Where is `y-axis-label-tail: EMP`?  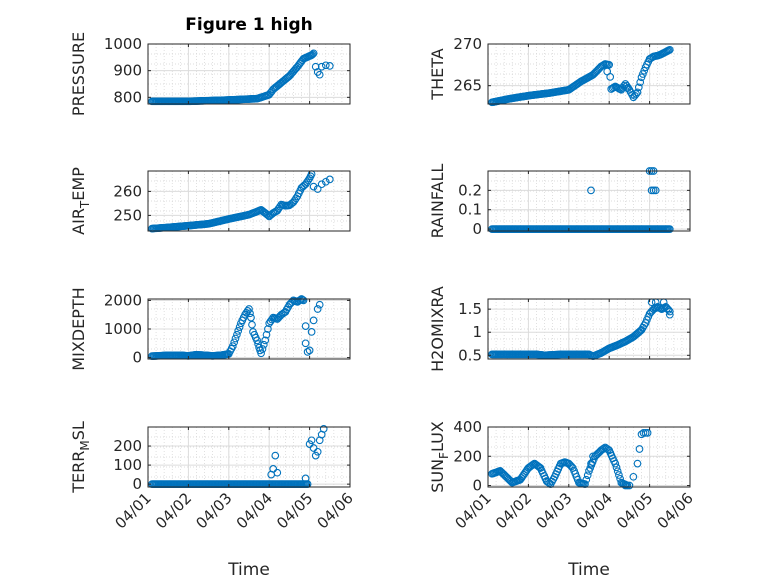 y-axis-label-tail: EMP is located at coordinates (78, 184).